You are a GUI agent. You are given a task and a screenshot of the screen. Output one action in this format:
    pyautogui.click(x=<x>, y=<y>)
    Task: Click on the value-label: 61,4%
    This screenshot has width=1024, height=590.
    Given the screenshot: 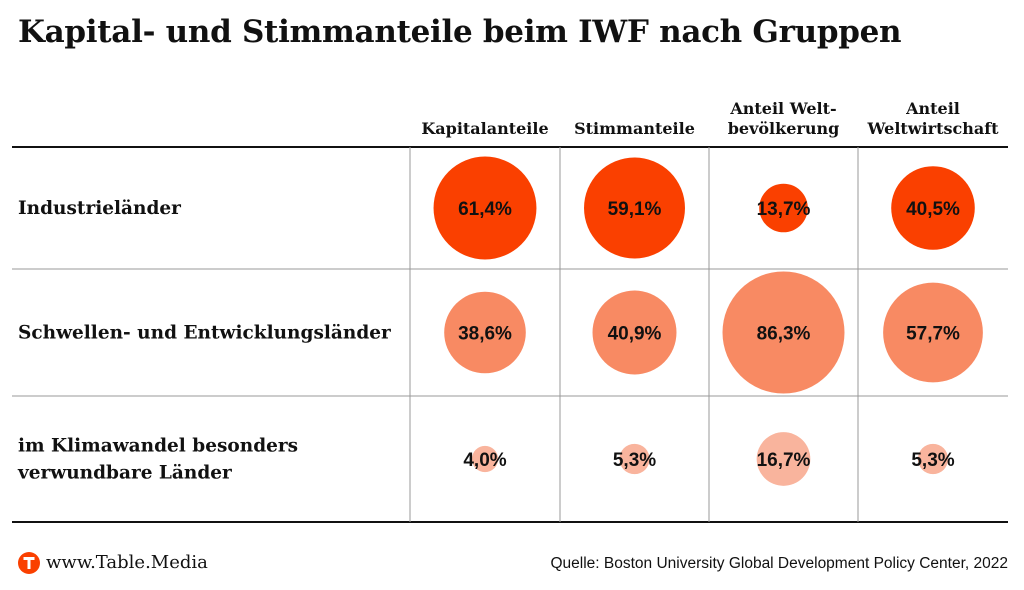 What is the action you would take?
    pyautogui.click(x=485, y=209)
    